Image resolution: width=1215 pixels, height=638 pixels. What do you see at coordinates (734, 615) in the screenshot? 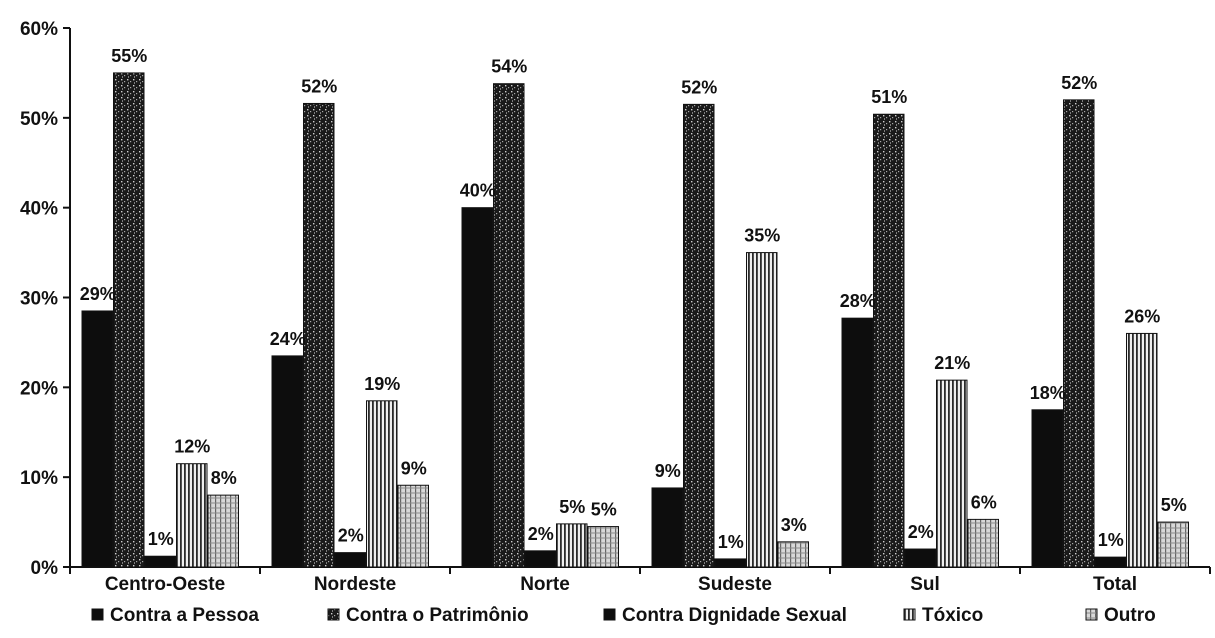
I see `legend-label: Contra Dignidade Sexual` at bounding box center [734, 615].